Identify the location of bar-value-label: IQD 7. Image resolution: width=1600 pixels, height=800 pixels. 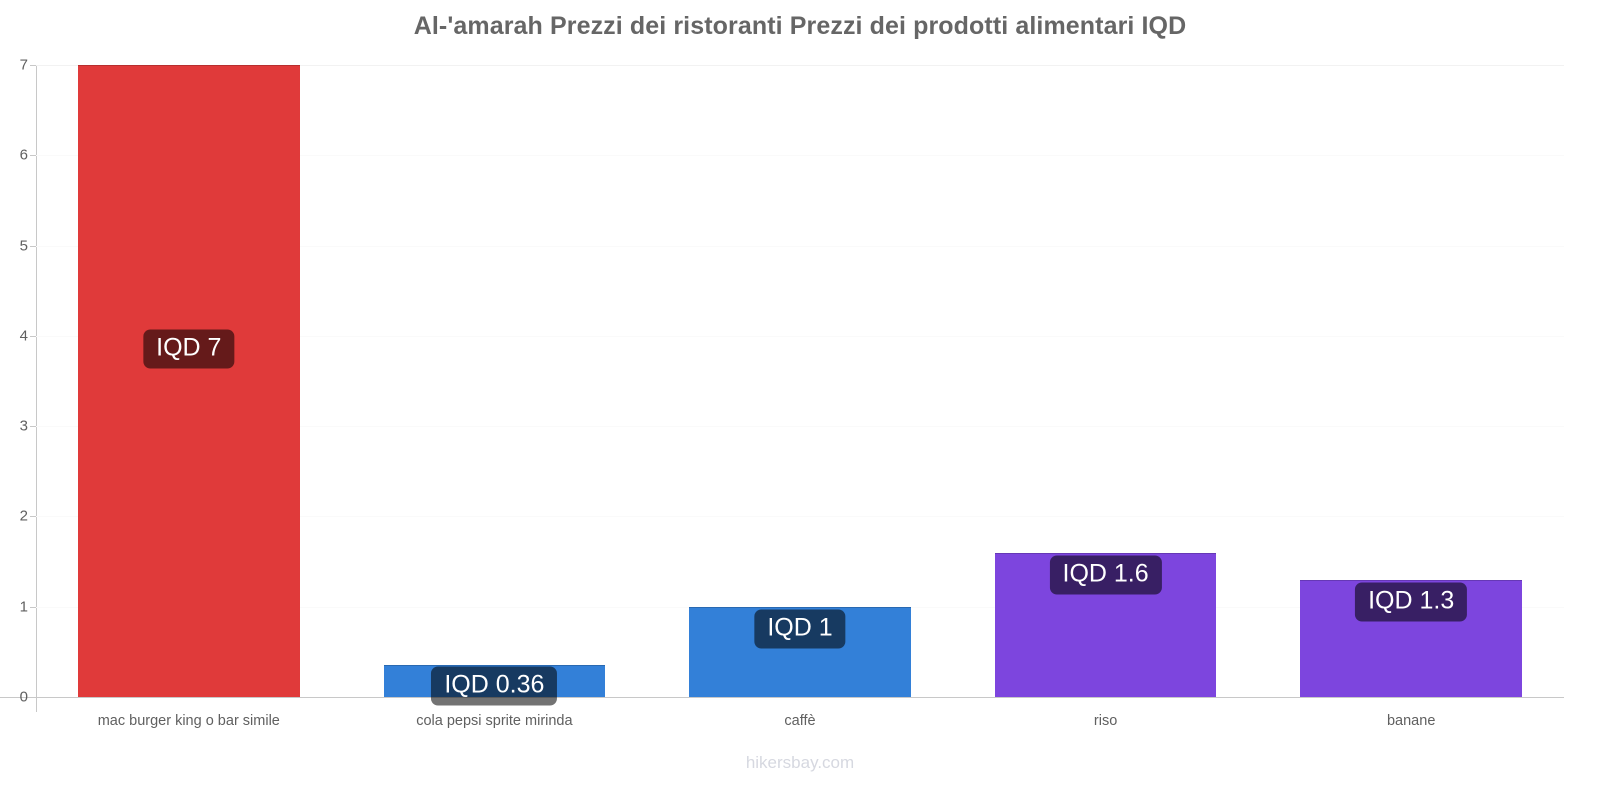
(189, 349).